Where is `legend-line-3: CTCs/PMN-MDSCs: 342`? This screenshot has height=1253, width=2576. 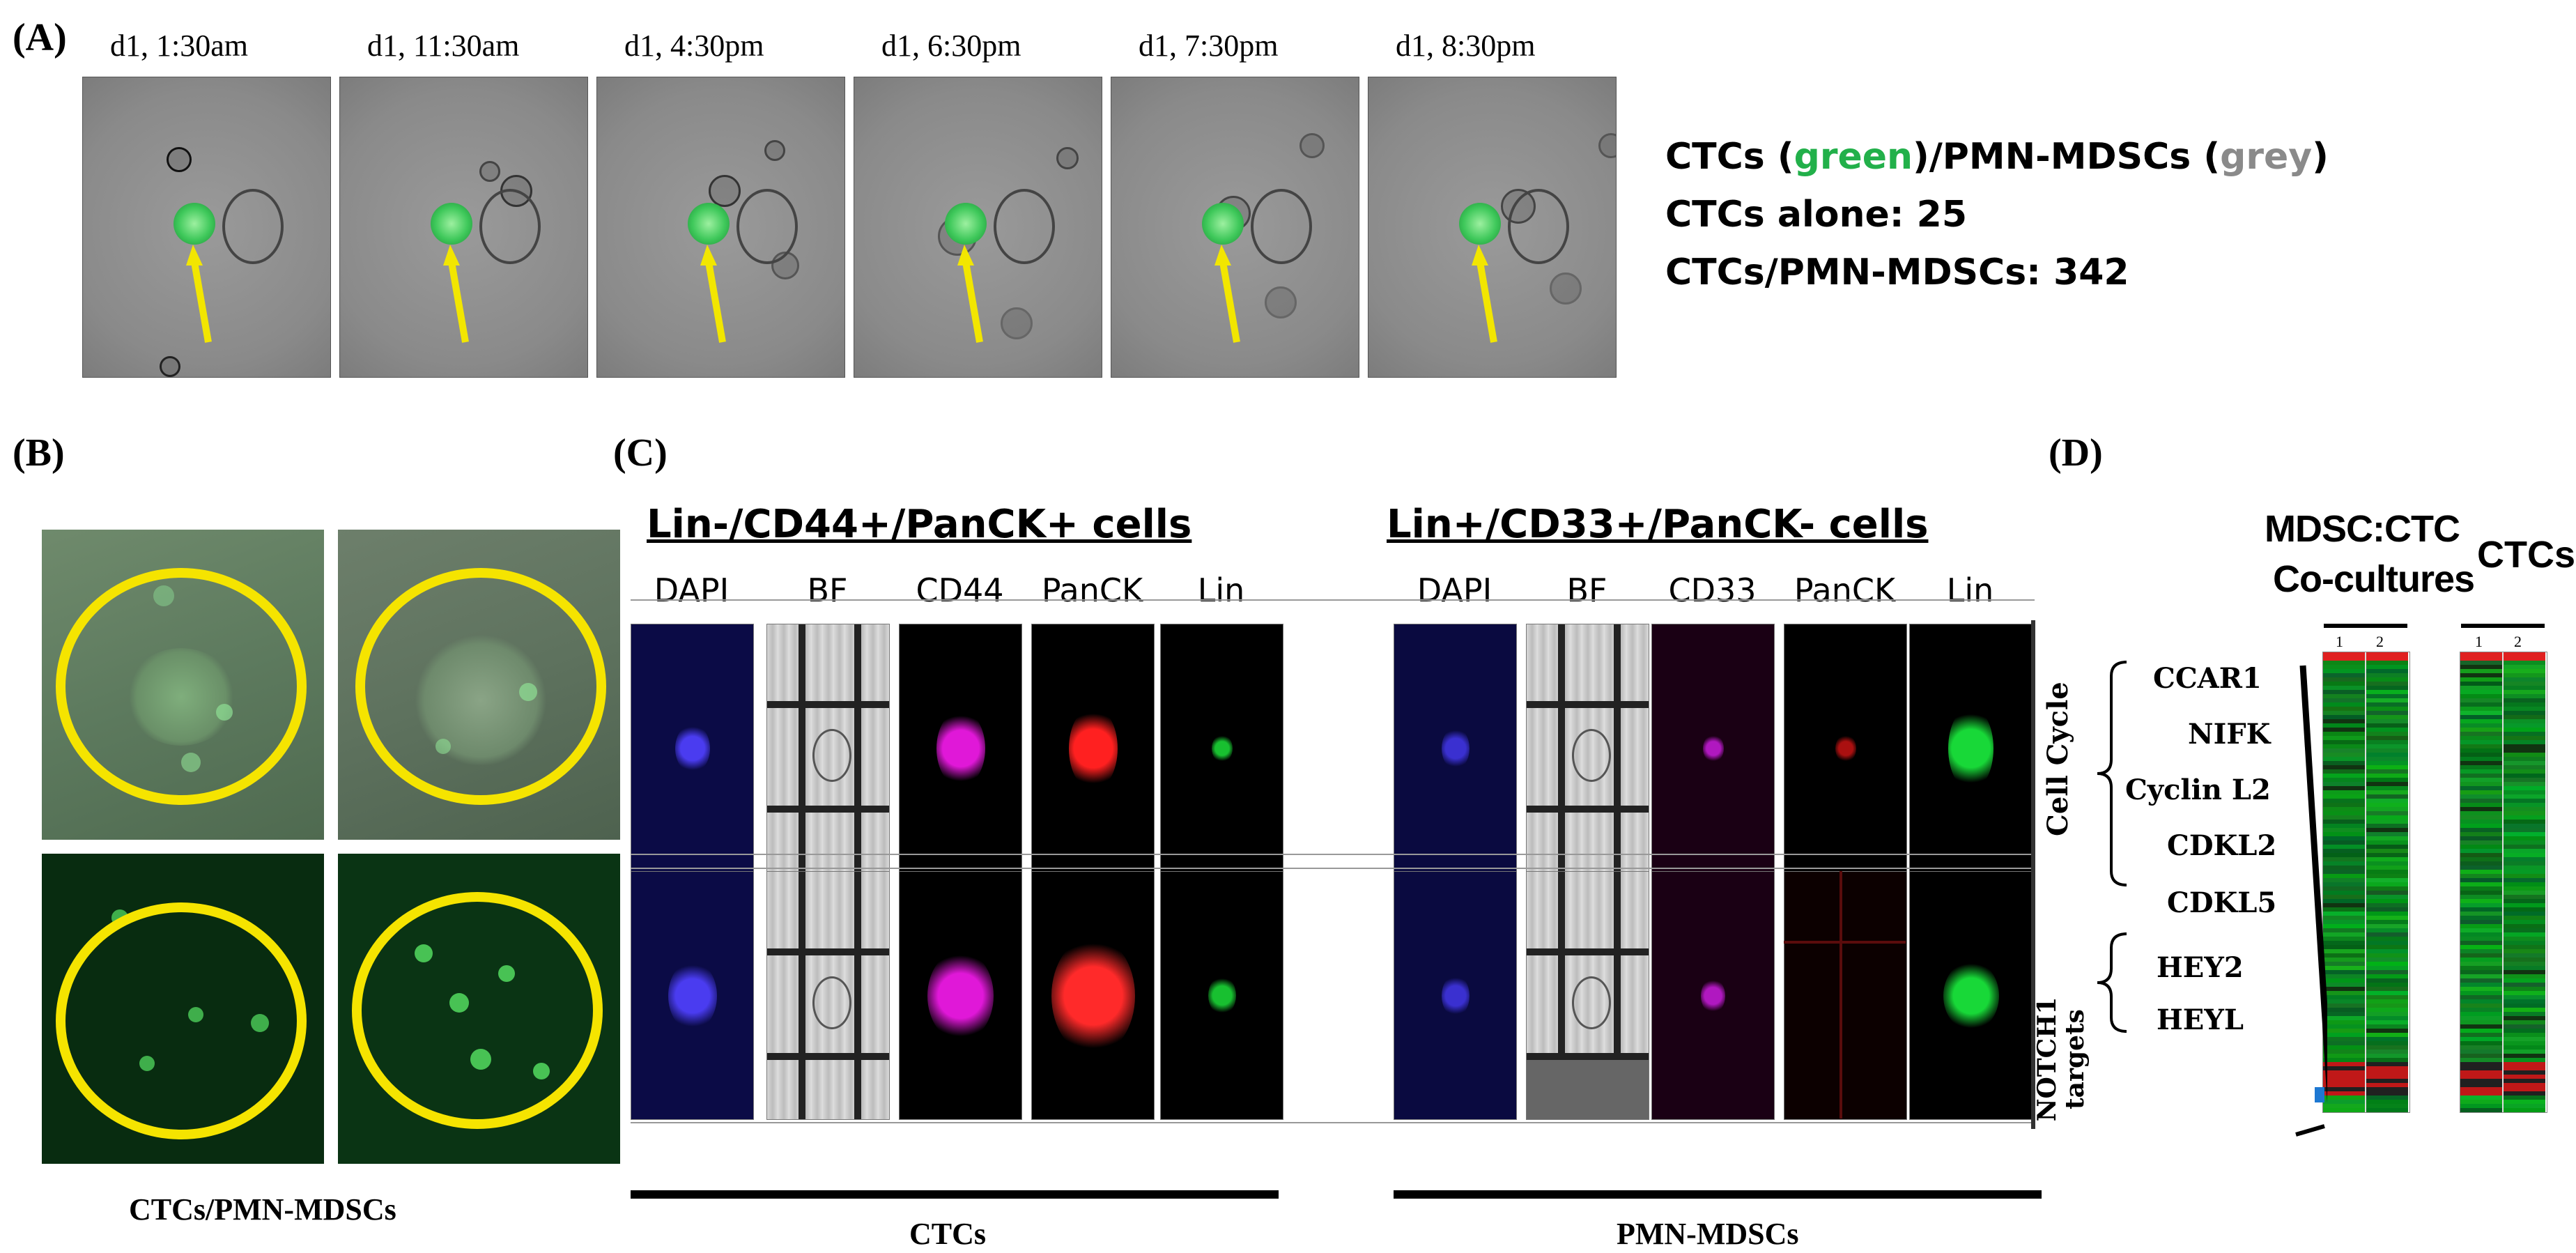 legend-line-3: CTCs/PMN-MDSCs: 342 is located at coordinates (1897, 272).